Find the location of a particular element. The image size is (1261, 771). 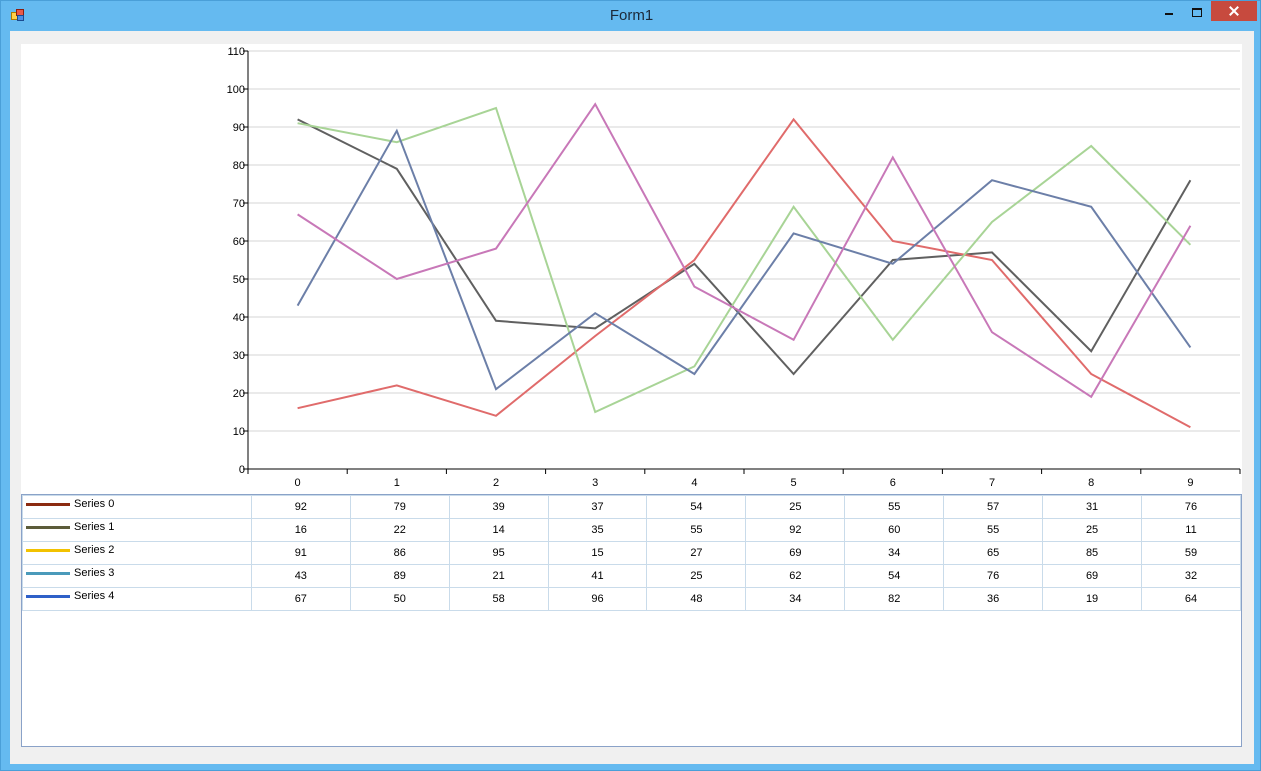

legend-cell: Series 1 is located at coordinates (137, 530).